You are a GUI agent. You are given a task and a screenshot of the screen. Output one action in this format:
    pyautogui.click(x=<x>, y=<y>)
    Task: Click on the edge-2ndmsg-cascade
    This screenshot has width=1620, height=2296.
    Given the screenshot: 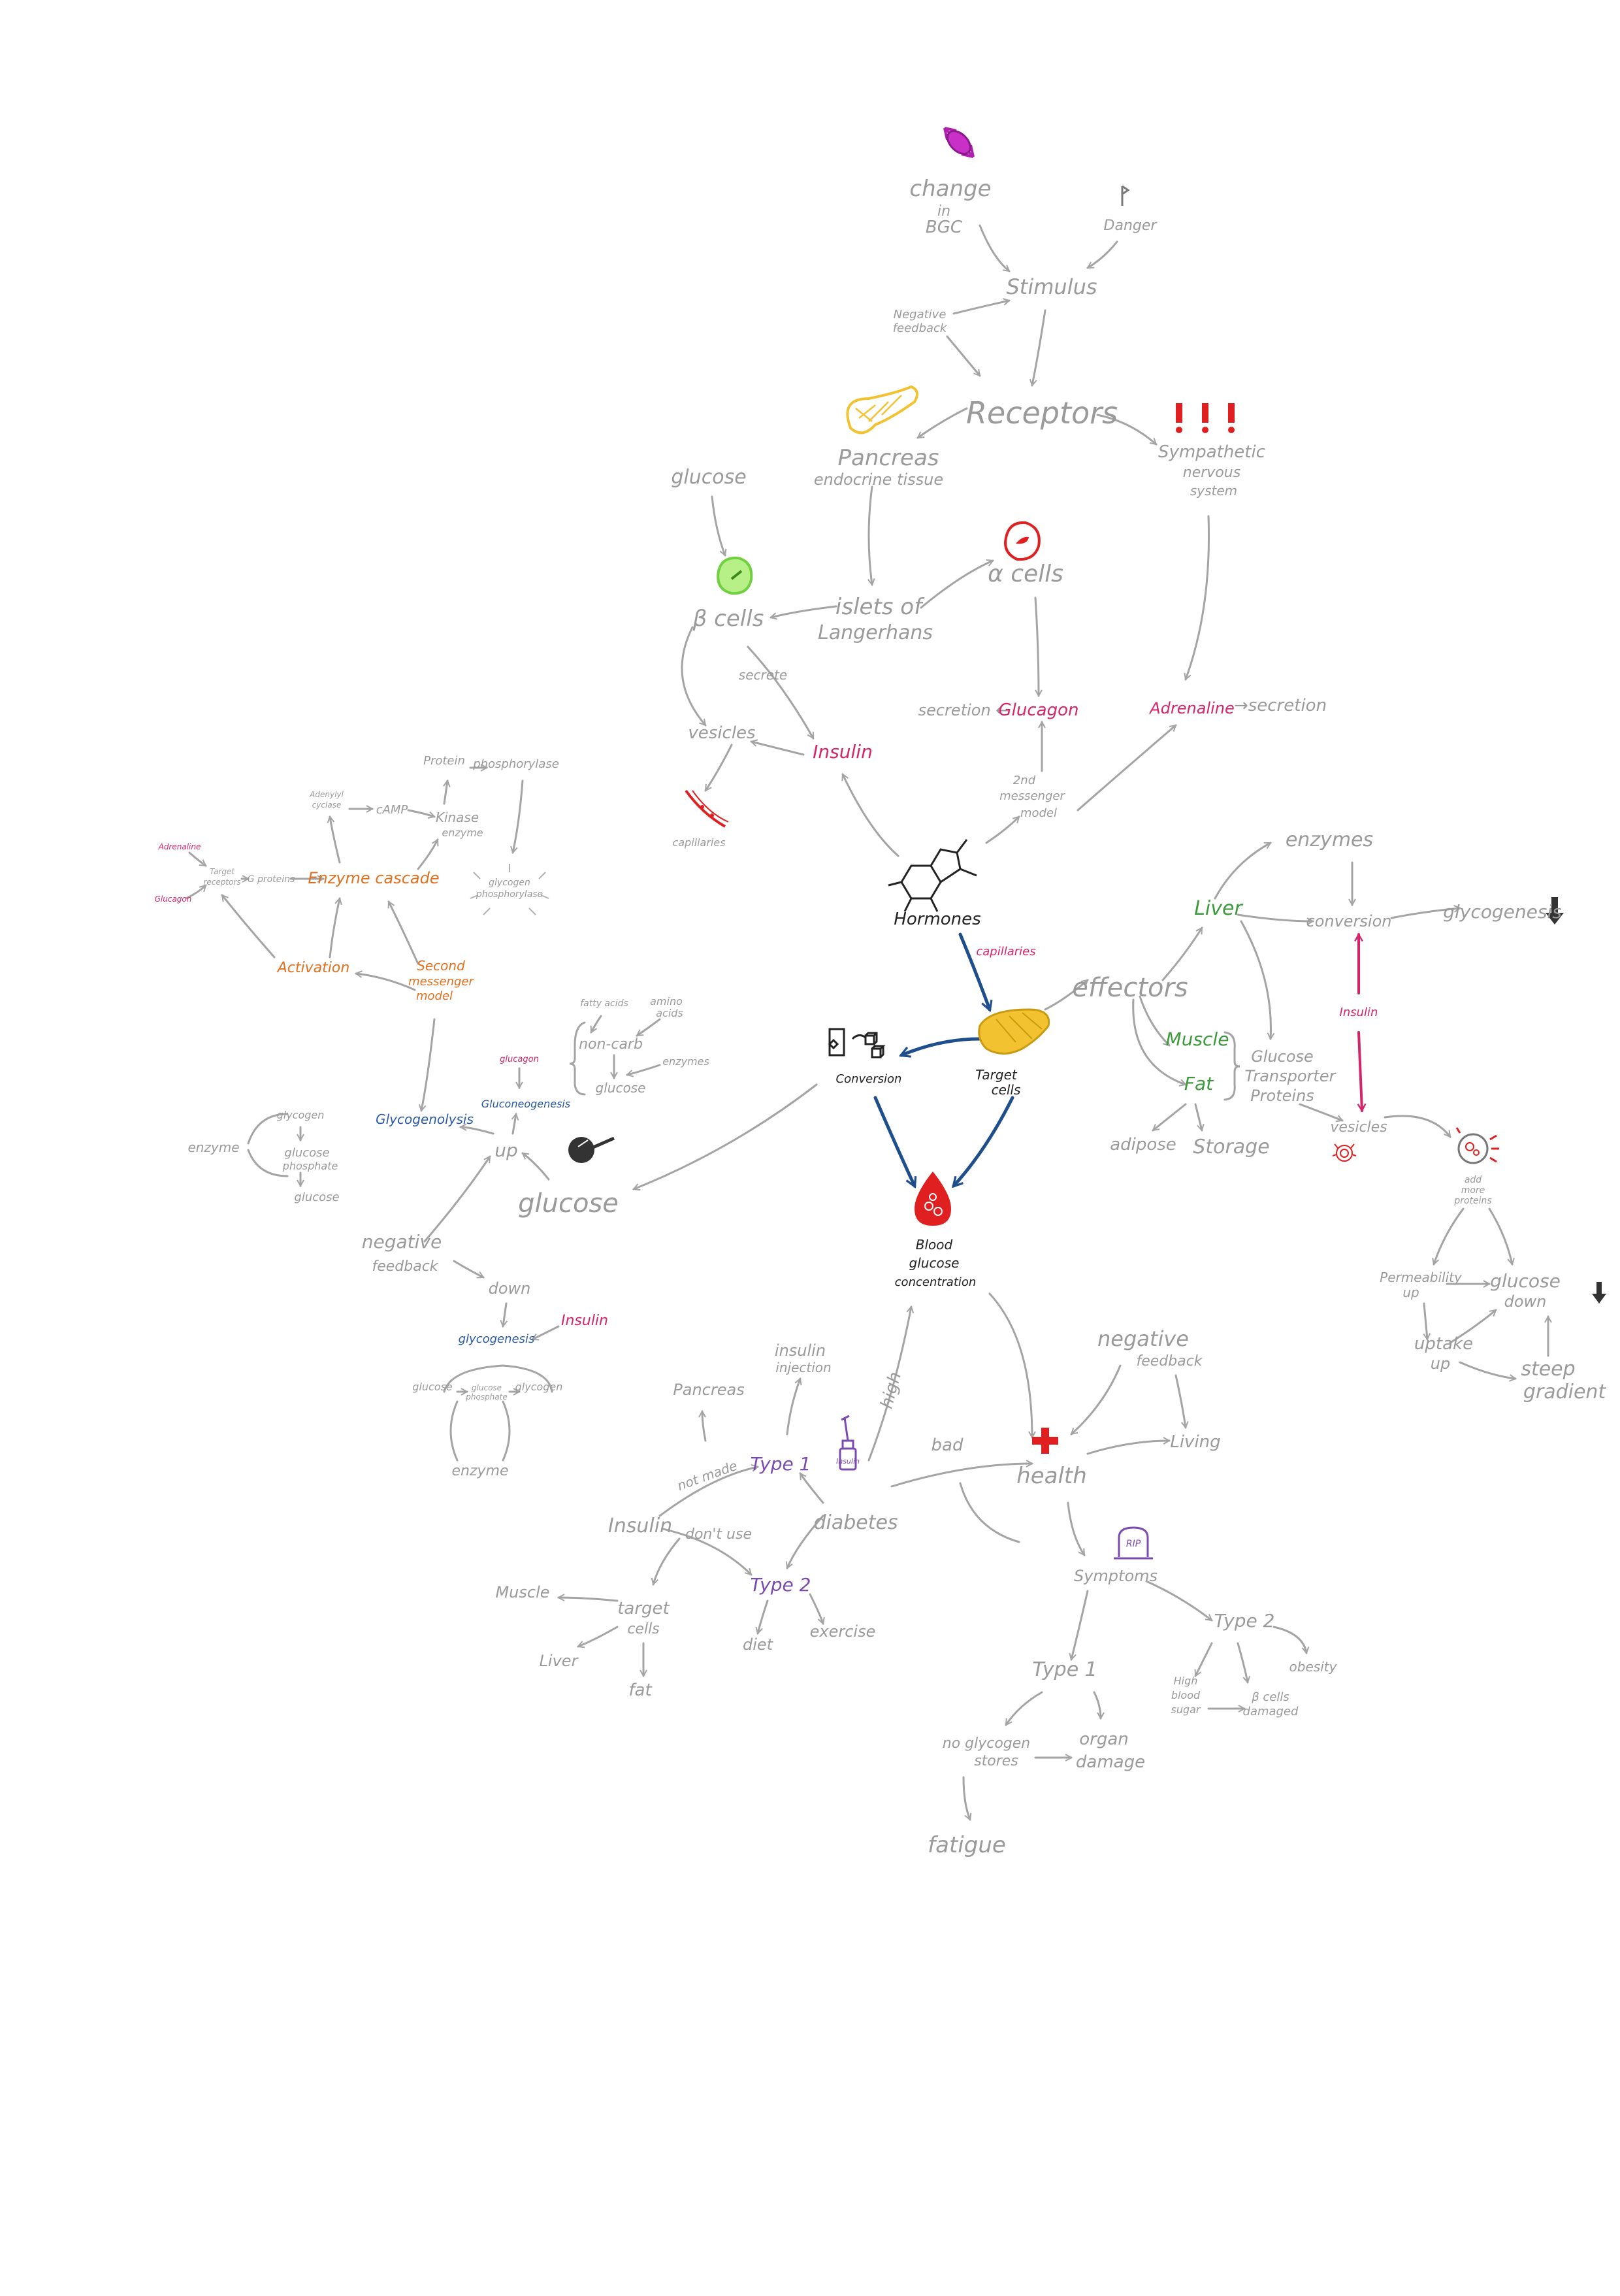 What is the action you would take?
    pyautogui.click(x=403, y=933)
    